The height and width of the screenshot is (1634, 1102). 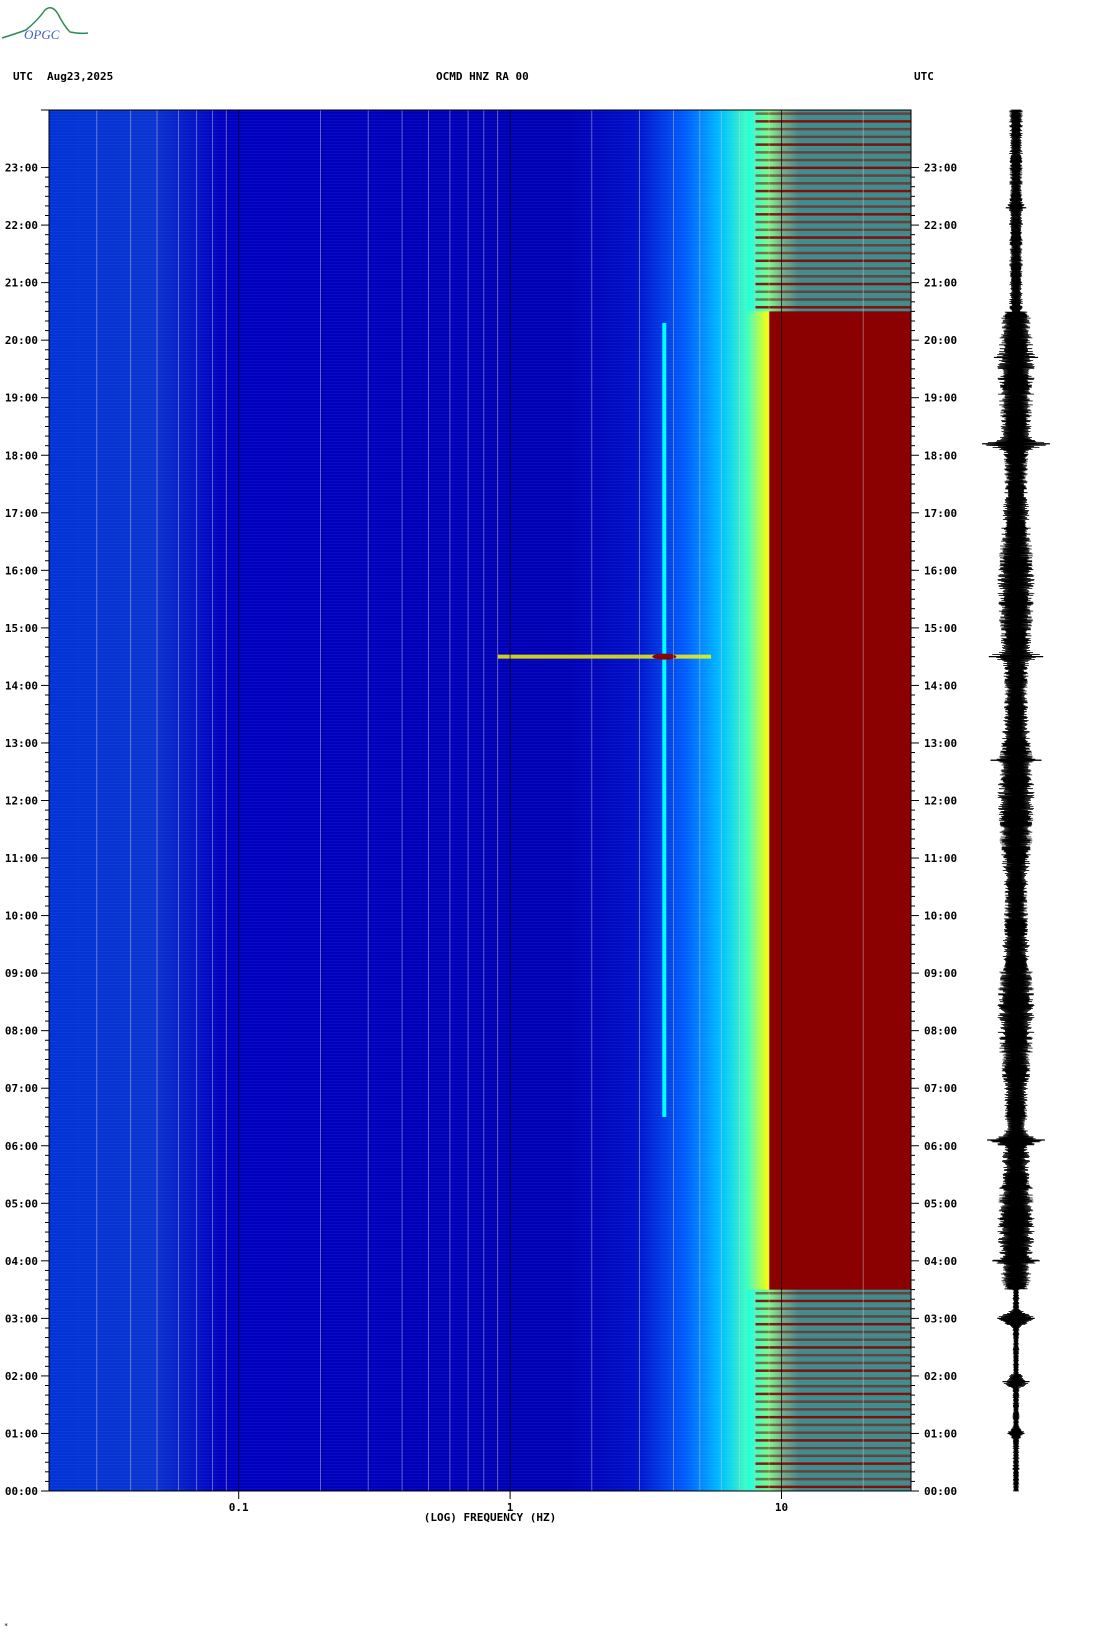 What do you see at coordinates (940, 570) in the screenshot?
I see `y-tick-label-right: 16:00` at bounding box center [940, 570].